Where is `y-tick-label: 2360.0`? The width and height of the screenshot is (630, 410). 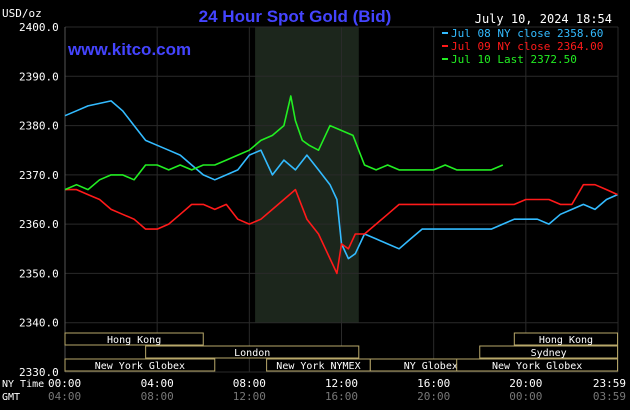
y-tick-label: 2360.0 is located at coordinates (39, 224).